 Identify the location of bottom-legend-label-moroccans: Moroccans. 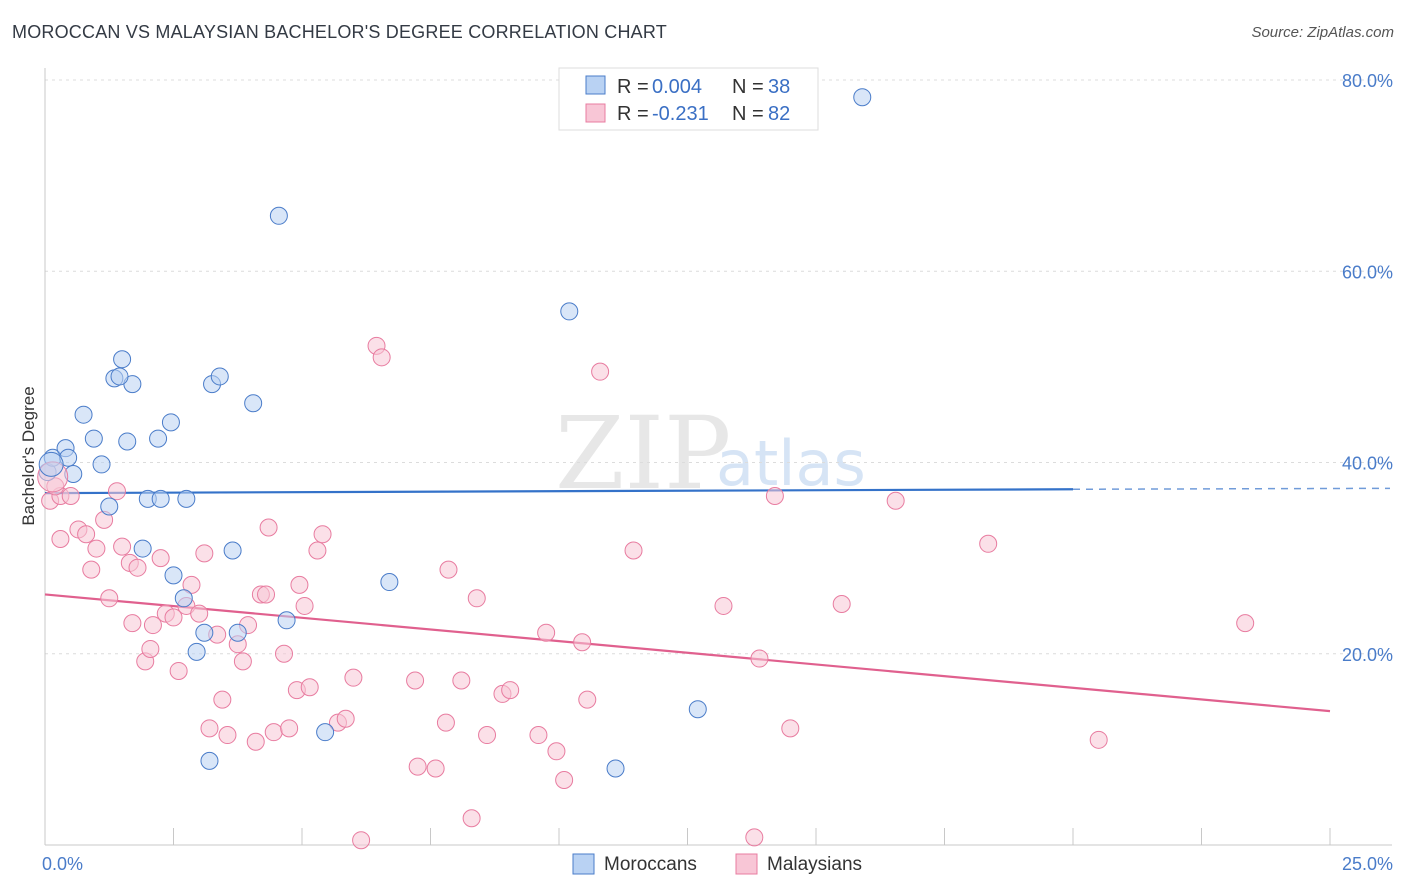
(650, 864).